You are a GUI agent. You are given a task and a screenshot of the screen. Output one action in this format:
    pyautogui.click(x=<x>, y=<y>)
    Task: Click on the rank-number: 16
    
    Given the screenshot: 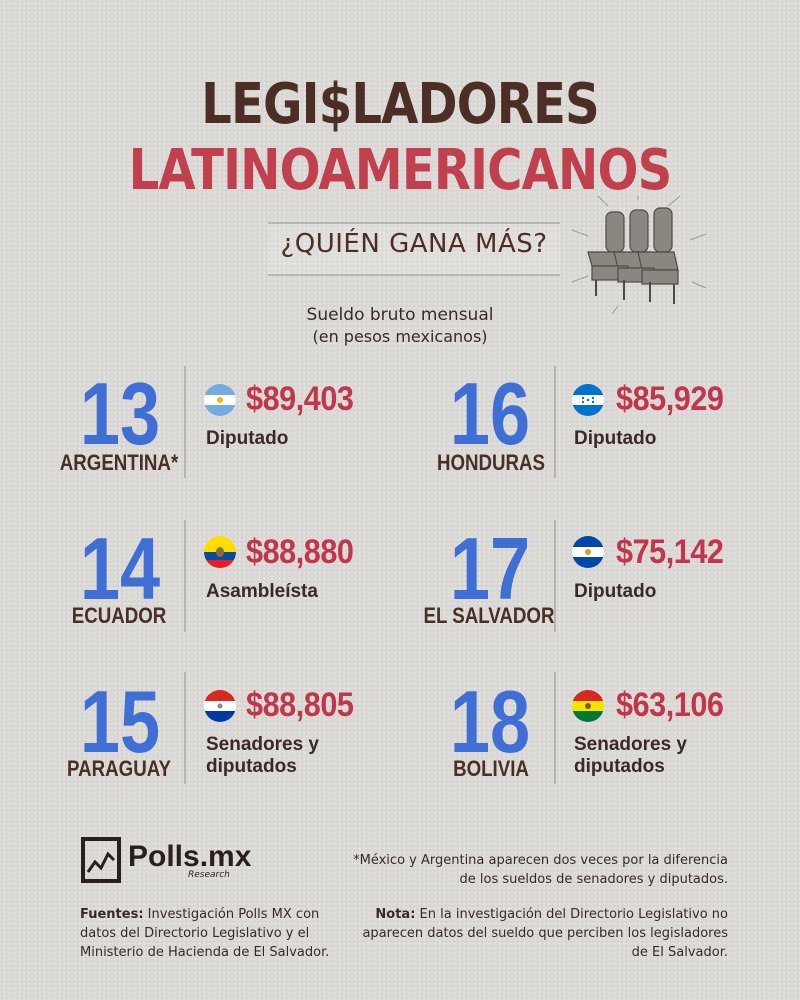 What is the action you would take?
    pyautogui.click(x=490, y=413)
    